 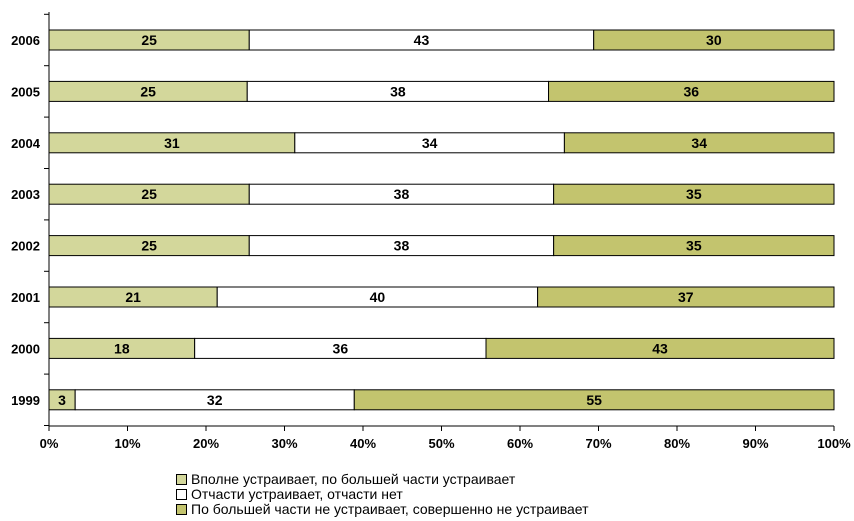 I want to click on x-tick-label: 40%, so click(x=363, y=443).